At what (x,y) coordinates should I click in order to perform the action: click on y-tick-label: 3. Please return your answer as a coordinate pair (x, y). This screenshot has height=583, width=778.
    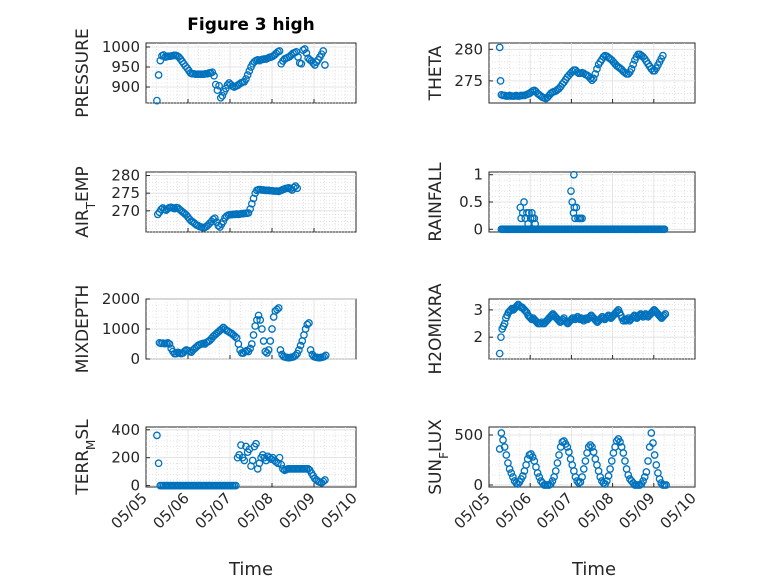
    Looking at the image, I should click on (478, 310).